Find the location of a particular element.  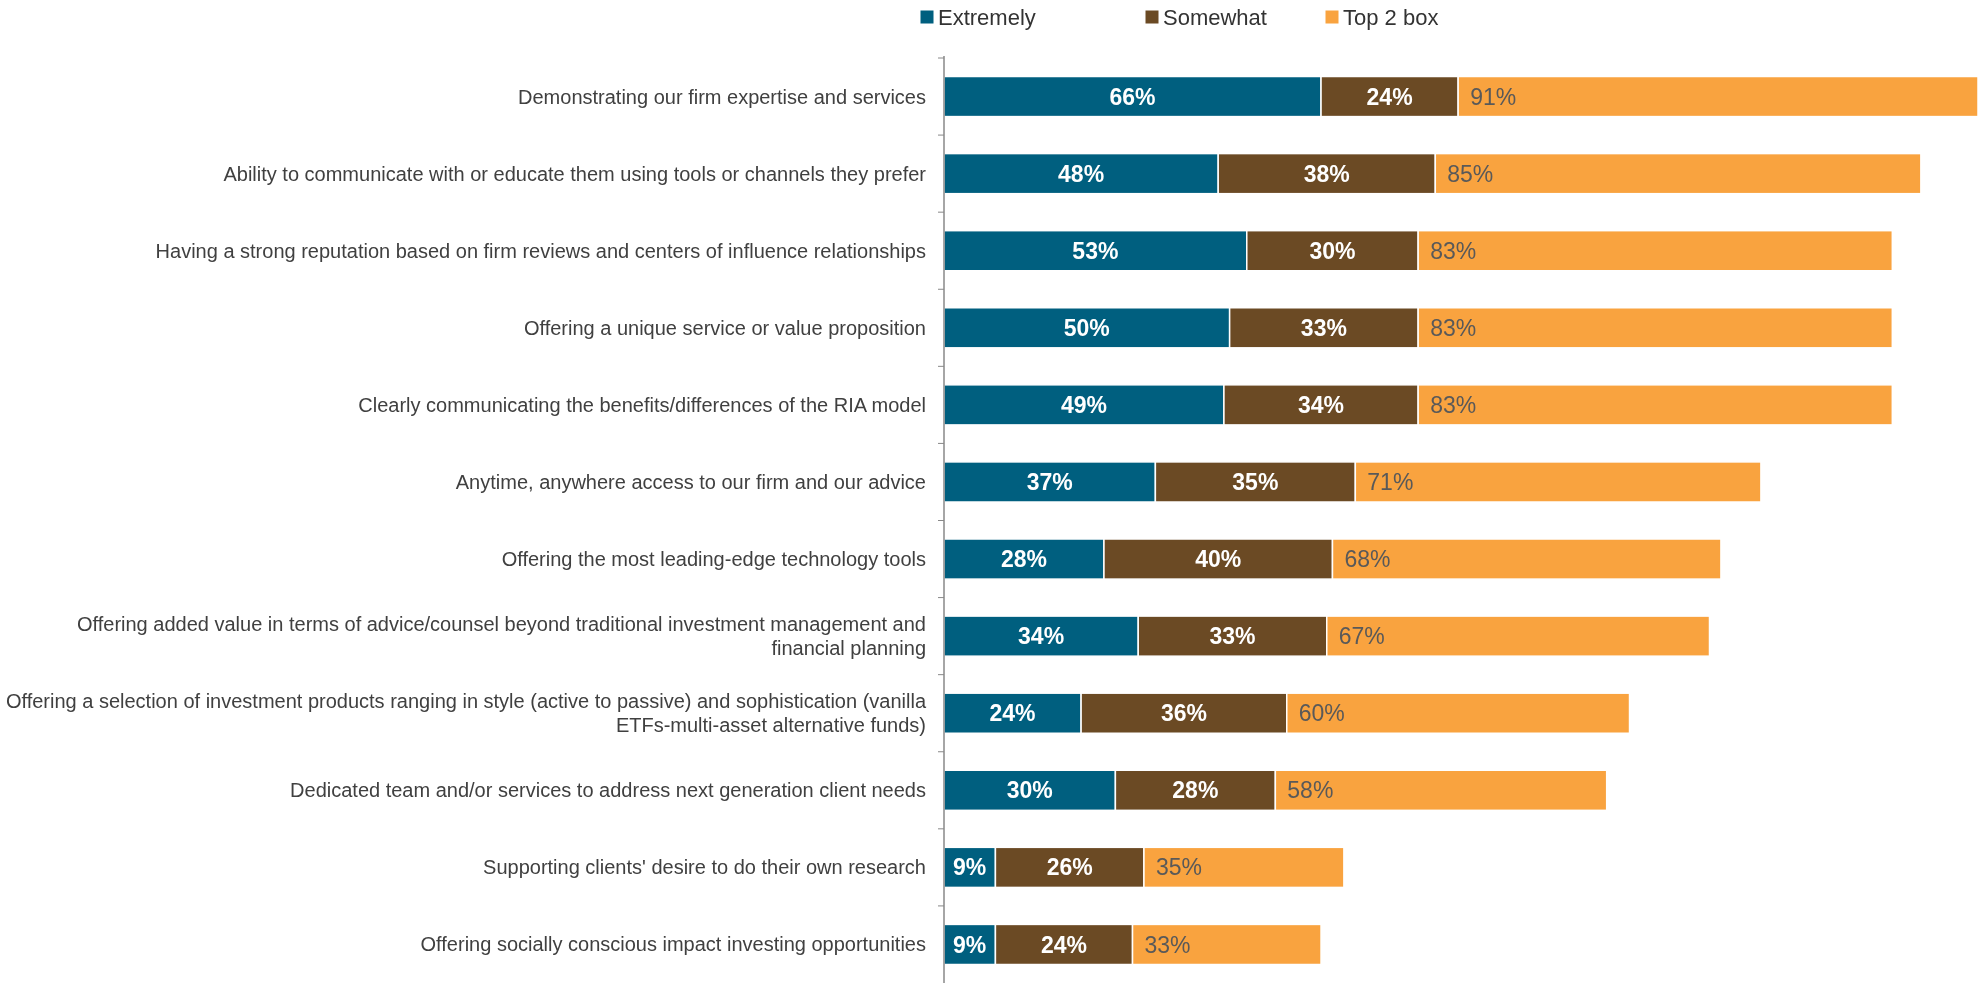

data-label: 36% is located at coordinates (1183, 713).